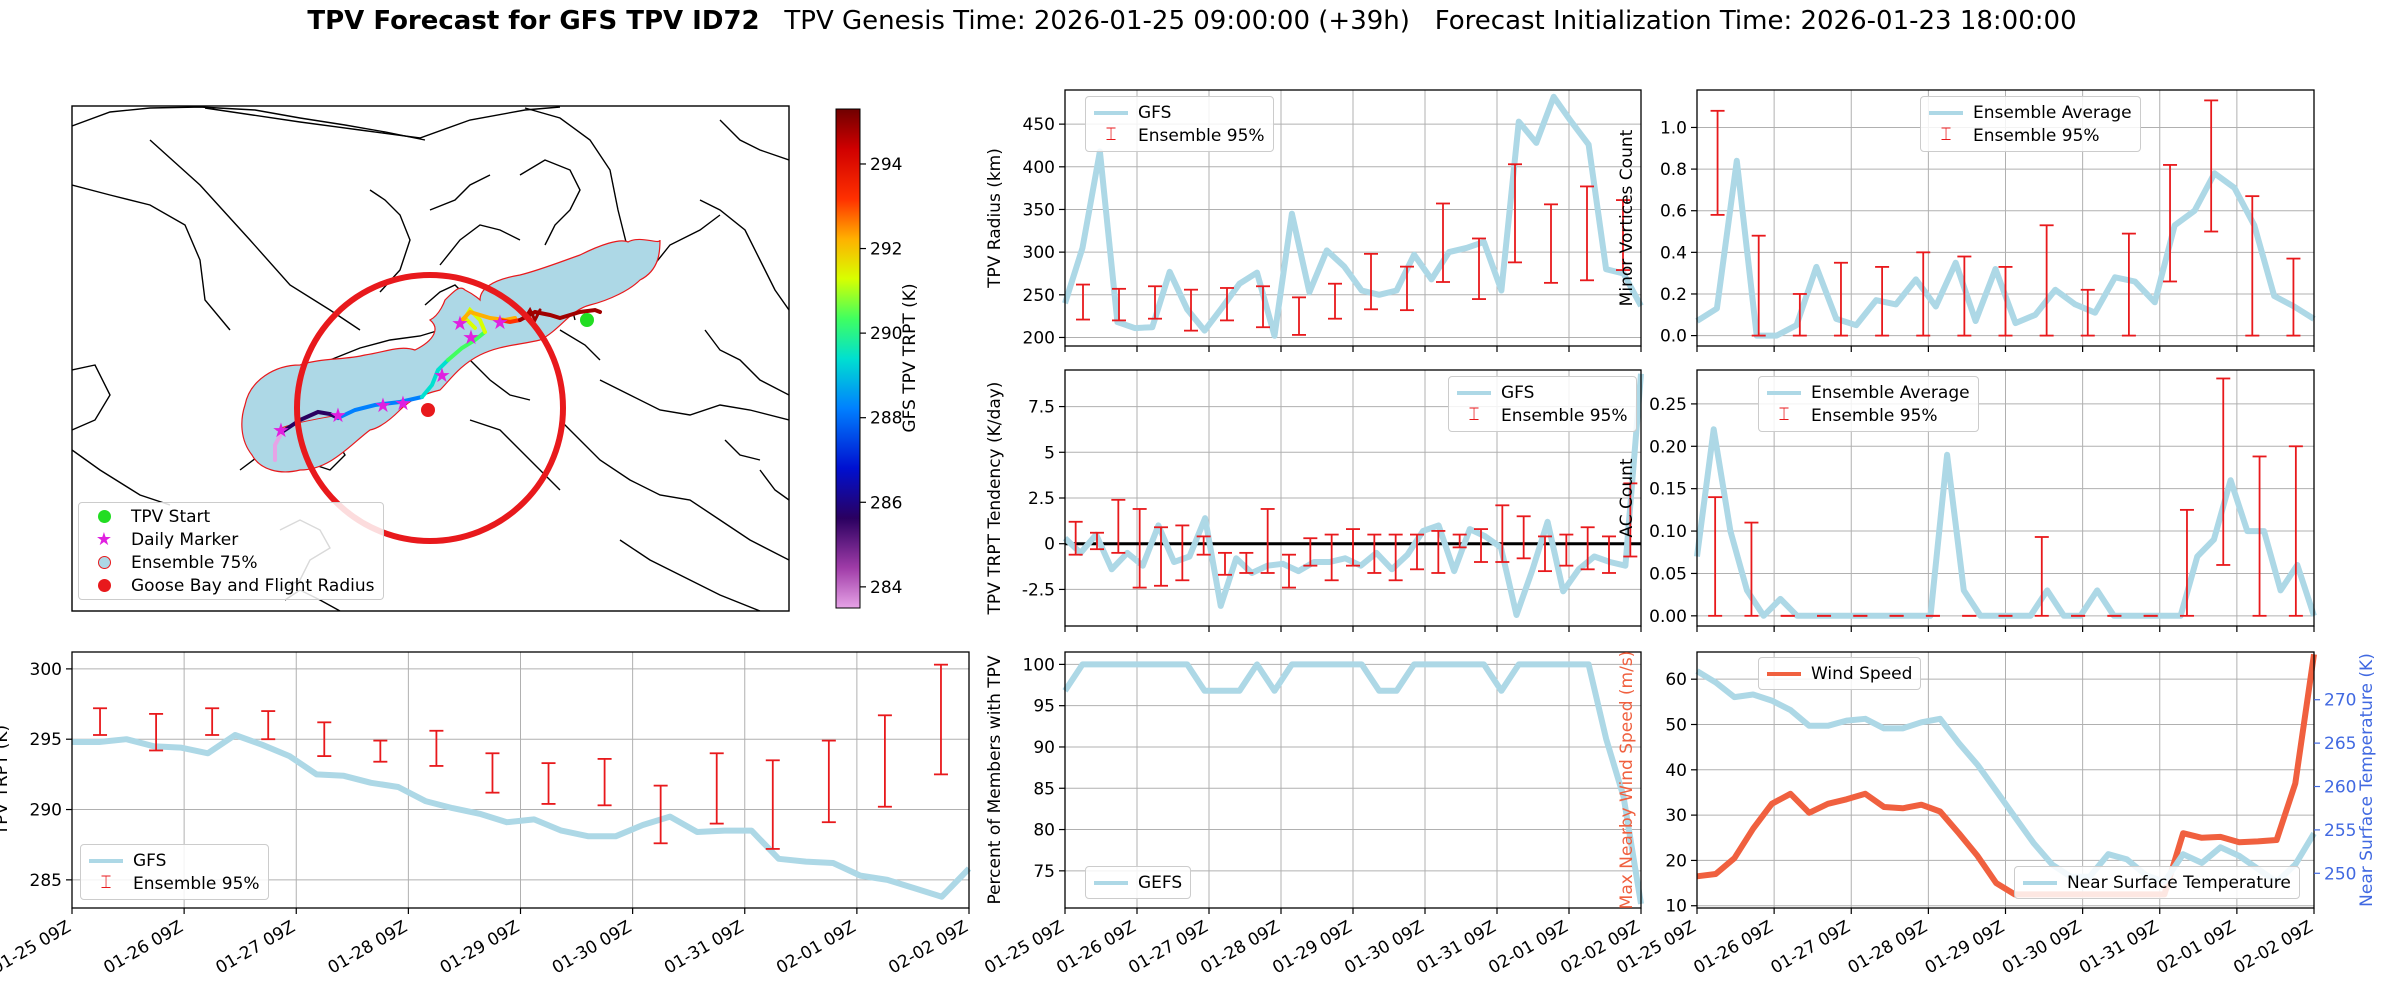  I want to click on y-tick-label: 0.00, so click(1668, 617).